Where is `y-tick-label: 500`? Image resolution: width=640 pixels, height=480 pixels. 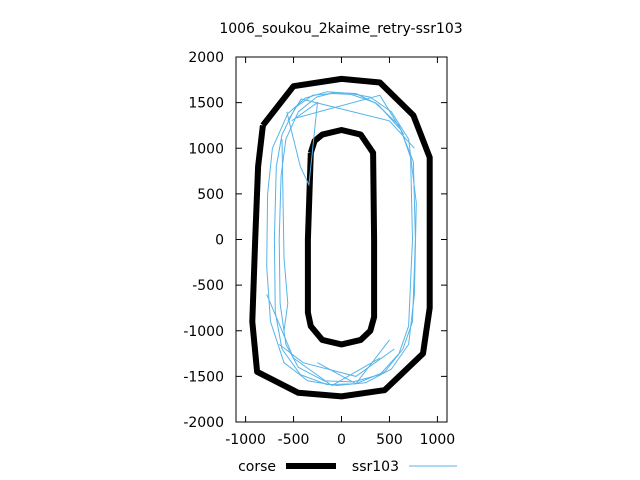
y-tick-label: 500 is located at coordinates (210, 195).